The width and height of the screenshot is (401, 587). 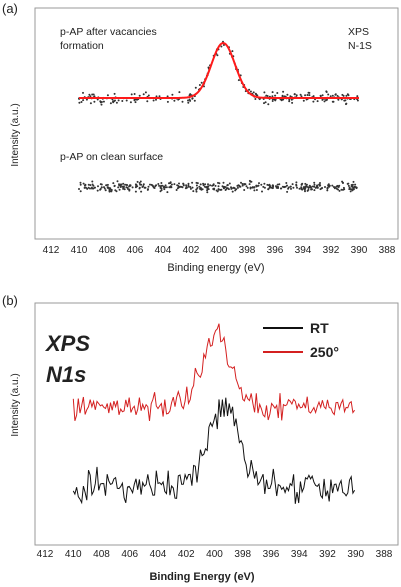 I want to click on x-axis-ticks-b: 412 410 408 406 404 402 400 398 396 394 392 390 388, so click(x=215, y=554).